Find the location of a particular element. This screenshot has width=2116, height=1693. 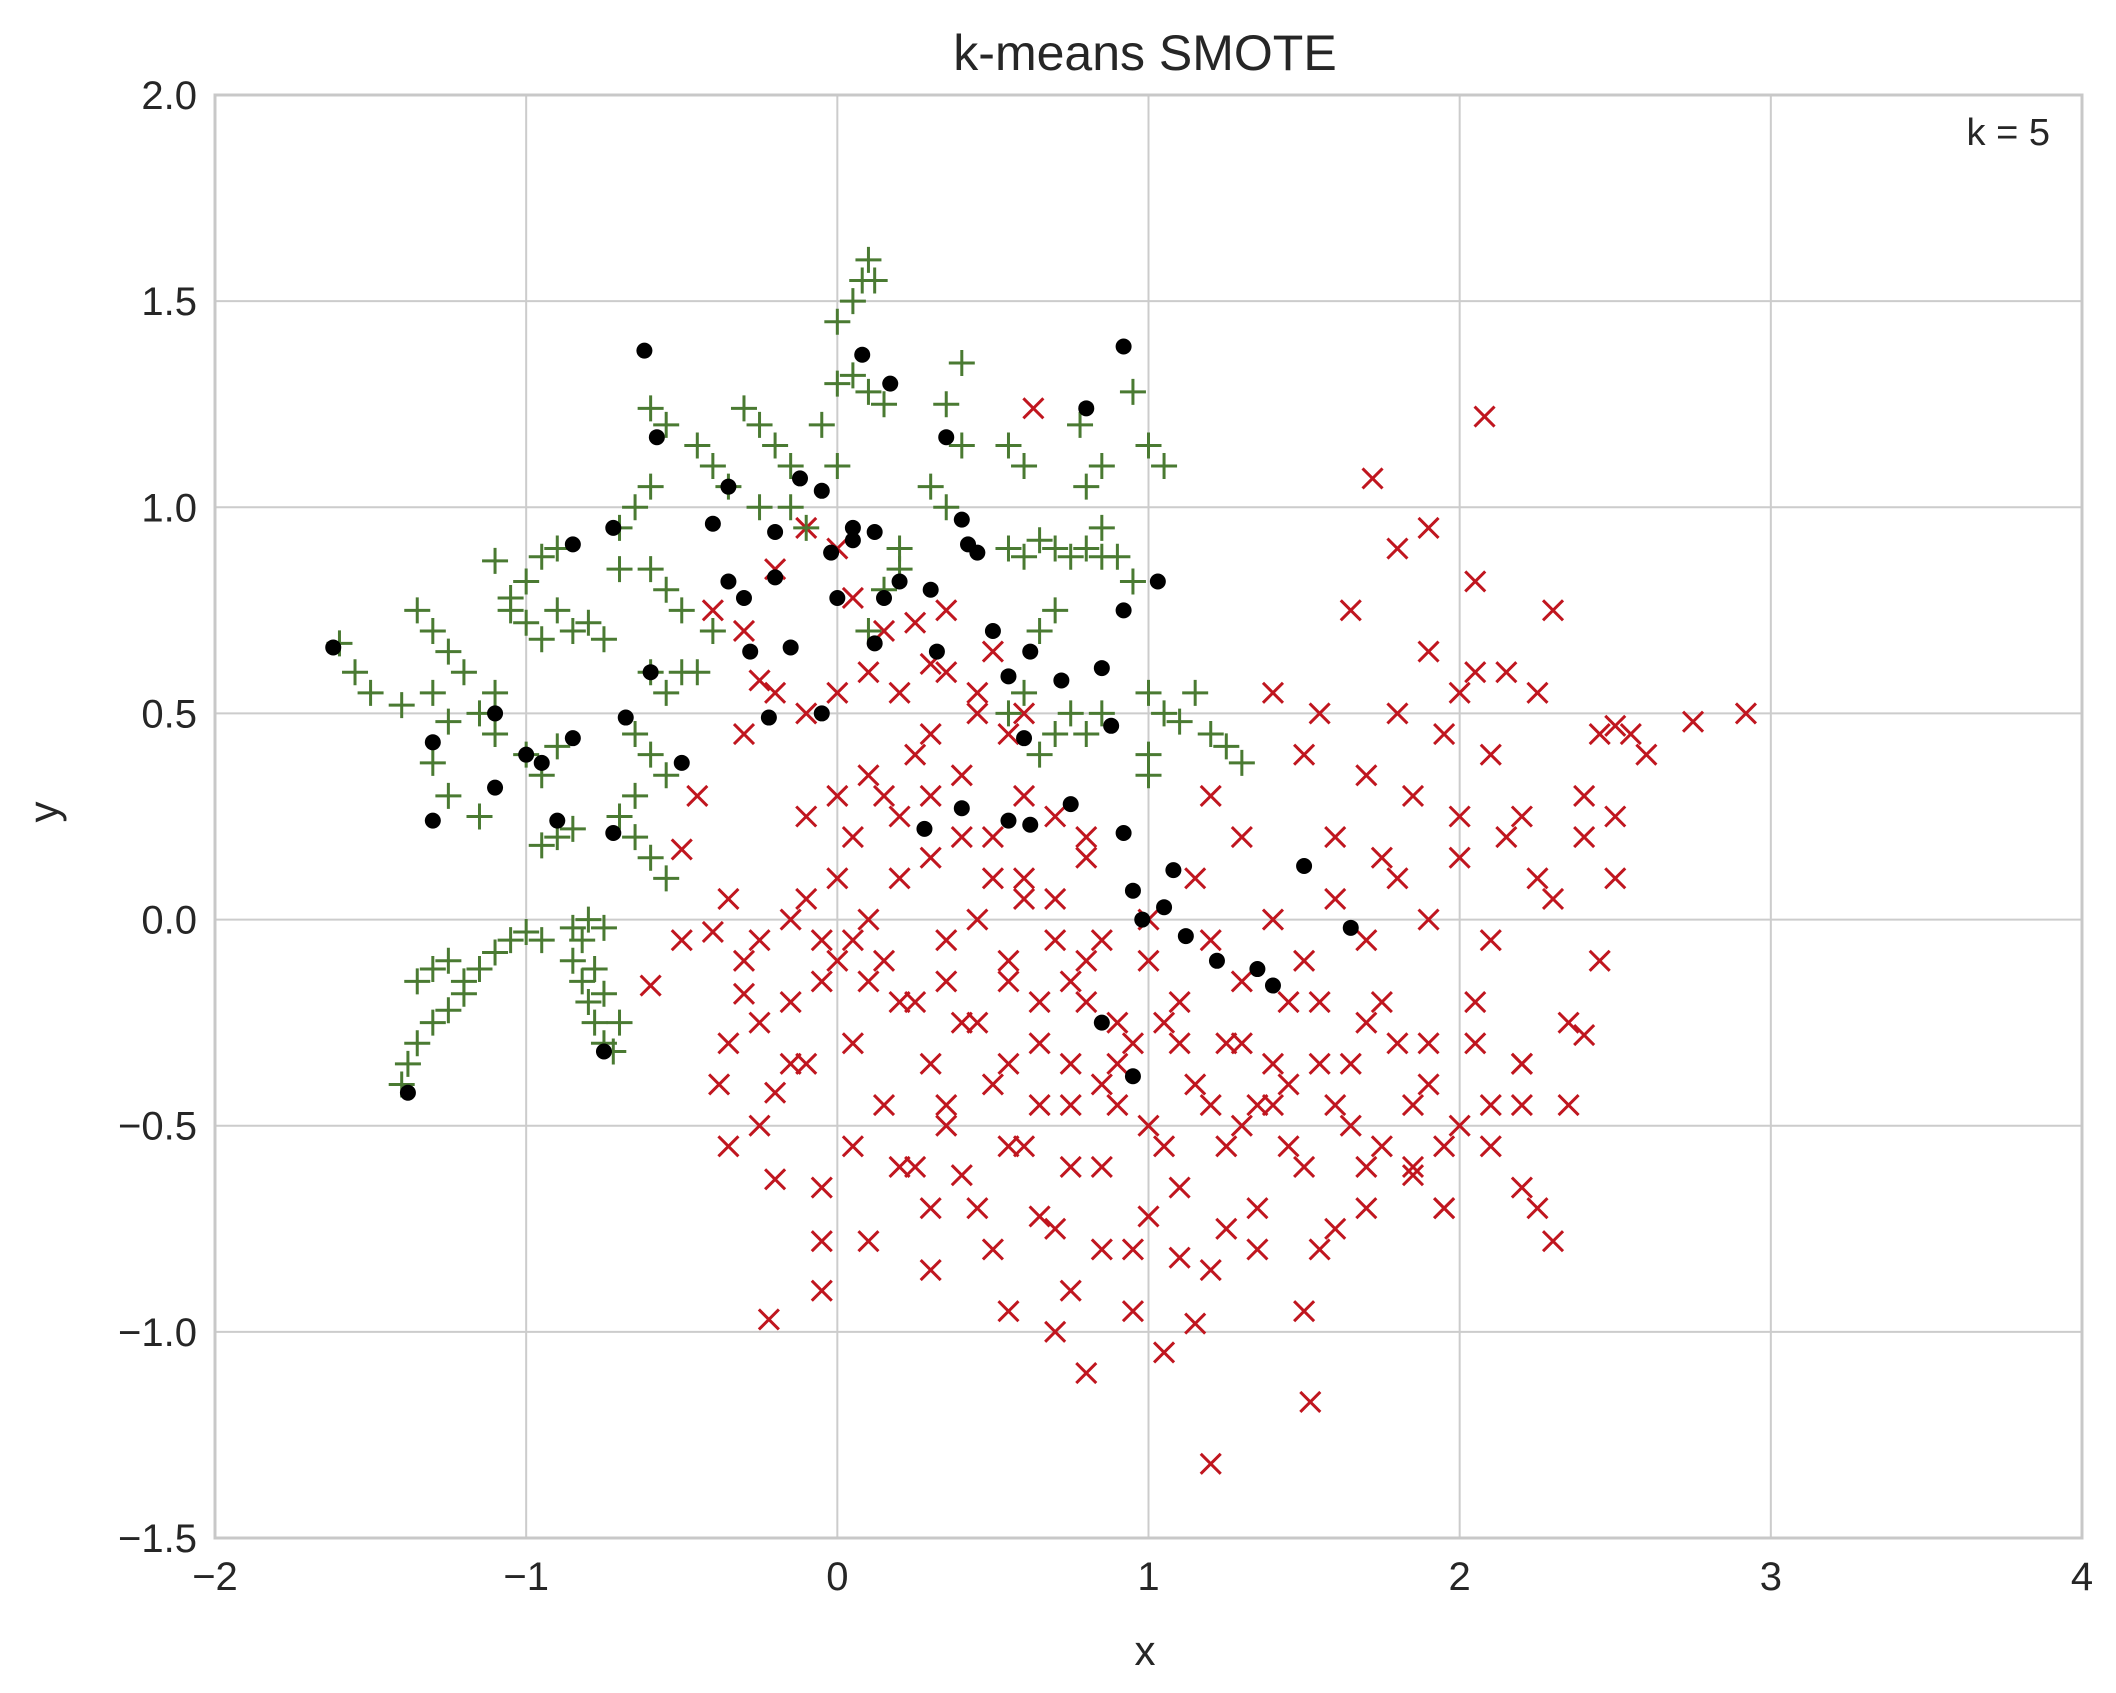

y-tick-label: 1.0 is located at coordinates (169, 508).